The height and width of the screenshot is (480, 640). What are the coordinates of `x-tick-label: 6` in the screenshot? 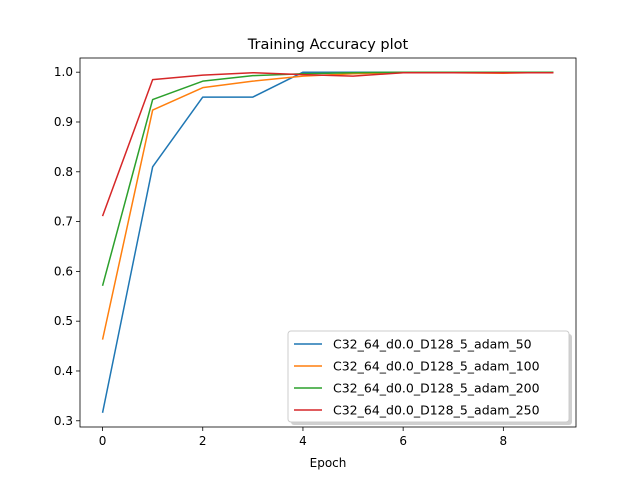 It's located at (403, 441).